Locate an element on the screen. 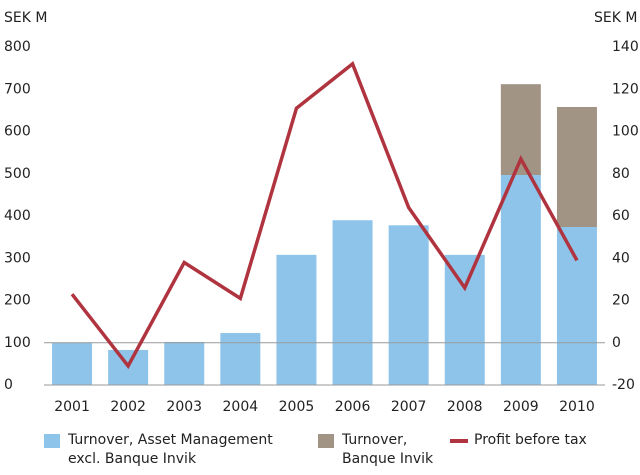 The image size is (640, 475). y-axis-label: SEK M is located at coordinates (25, 18).